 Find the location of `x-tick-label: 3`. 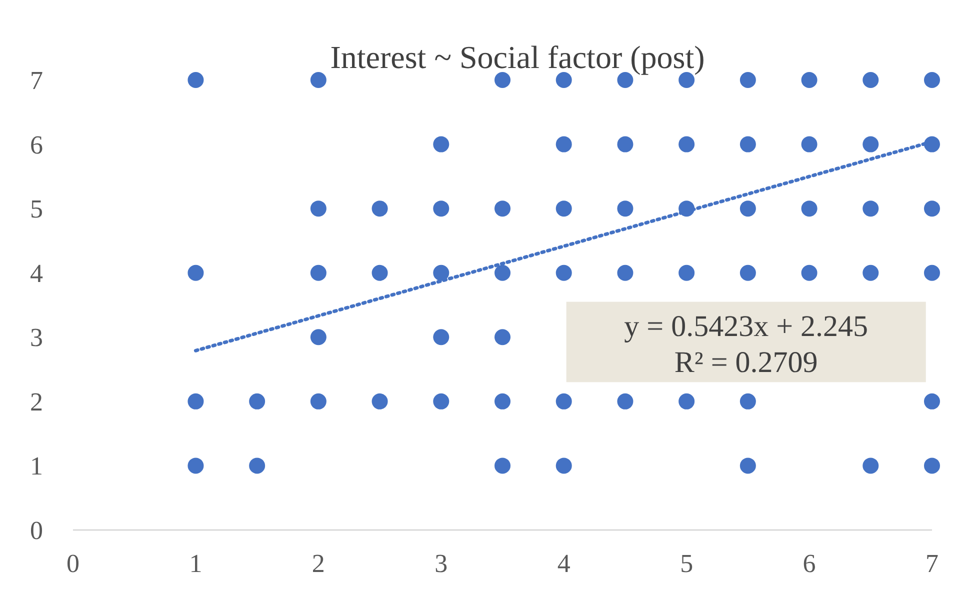

x-tick-label: 3 is located at coordinates (441, 563).